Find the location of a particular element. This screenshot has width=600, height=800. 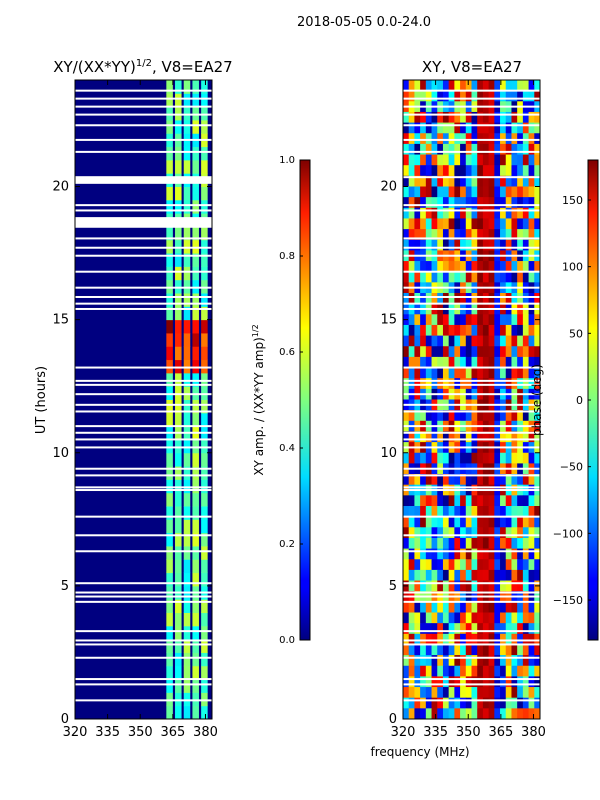

amplitude-xtick-label: 350 is located at coordinates (140, 732).